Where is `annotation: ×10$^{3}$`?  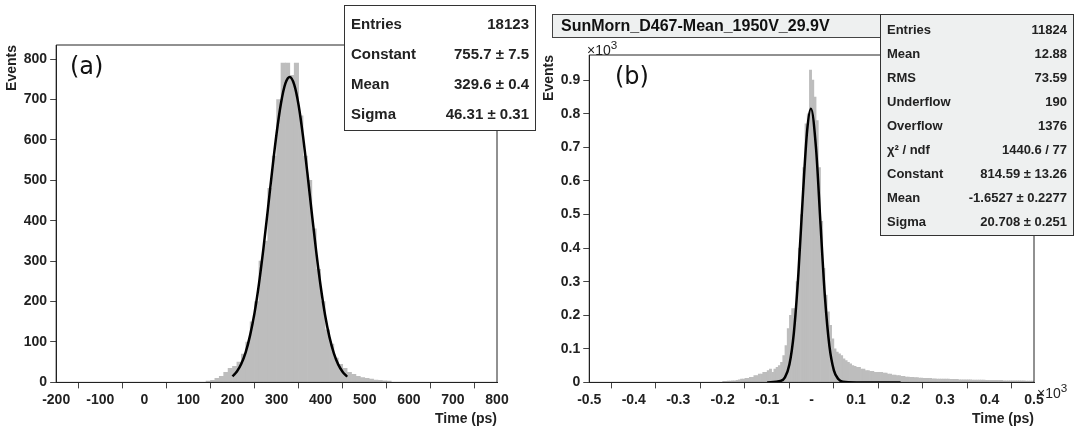 annotation: ×10$^{3}$ is located at coordinates (602, 48).